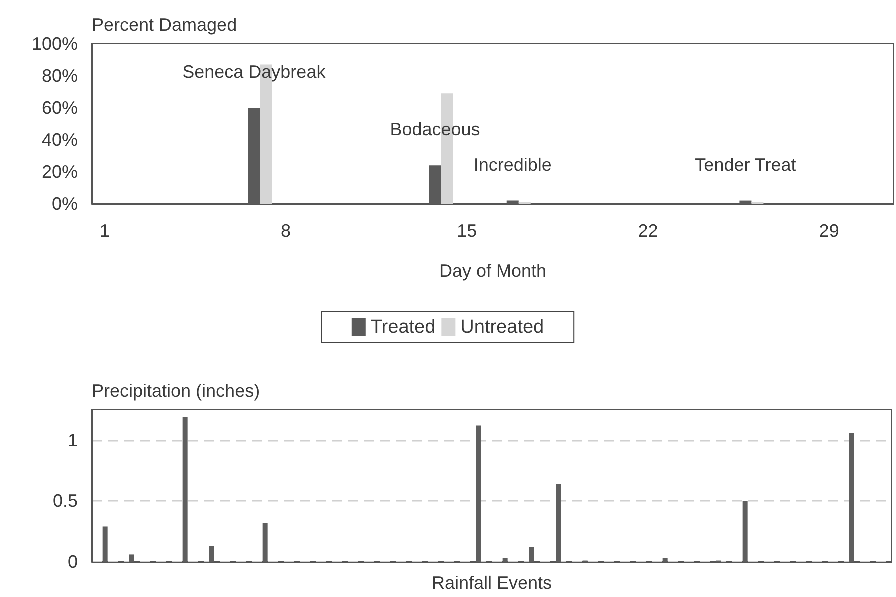 The height and width of the screenshot is (597, 896). I want to click on y-axis-title: Precipitation (inches), so click(176, 391).